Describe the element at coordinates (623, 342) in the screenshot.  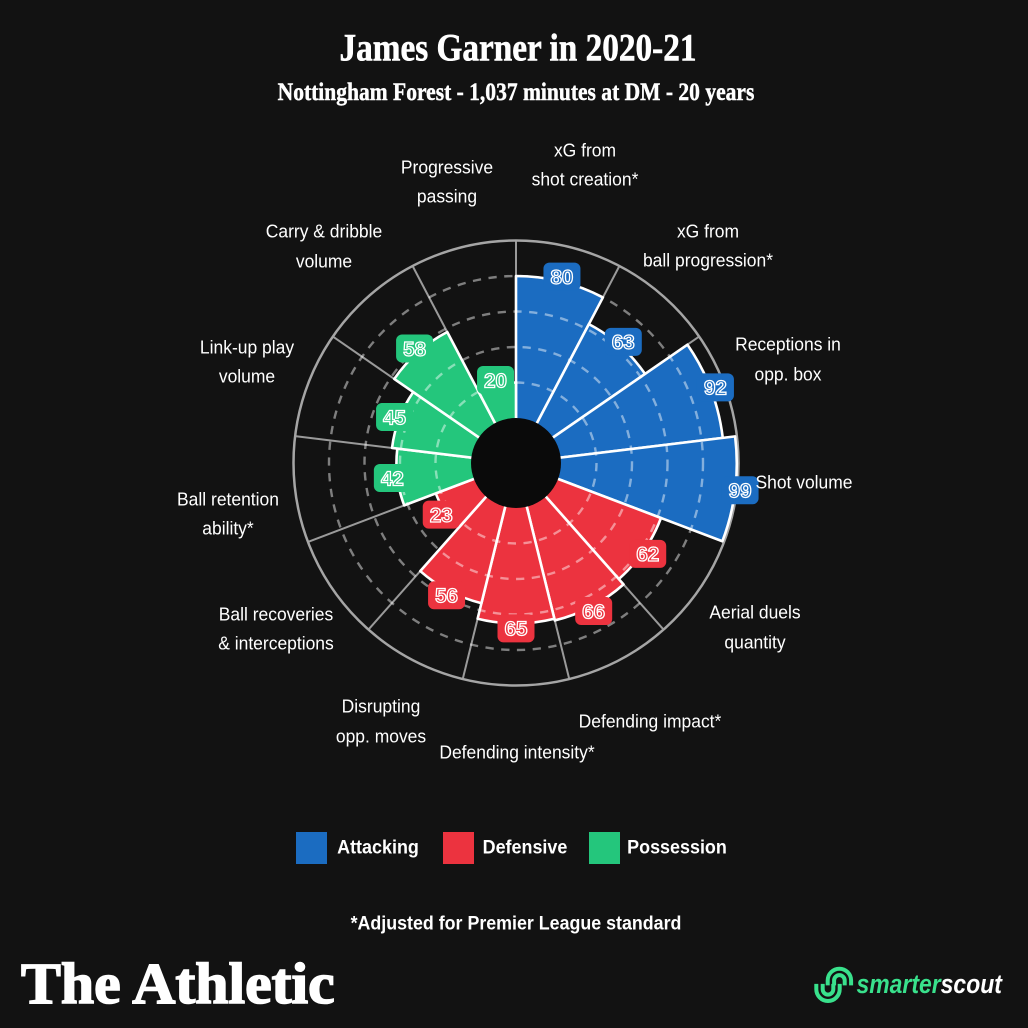
I see `svg-text: 63` at that location.